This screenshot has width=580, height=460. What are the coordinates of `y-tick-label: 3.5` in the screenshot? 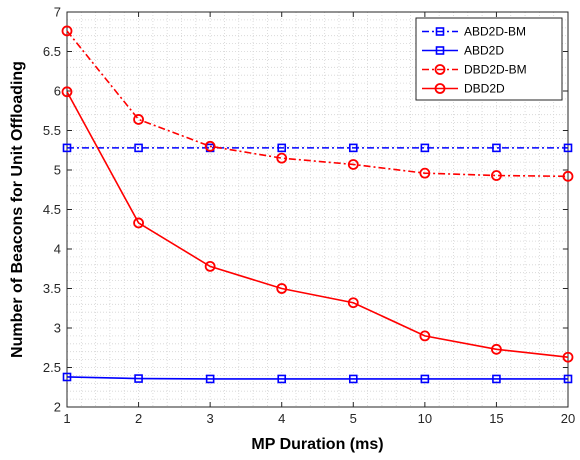 It's located at (52, 288).